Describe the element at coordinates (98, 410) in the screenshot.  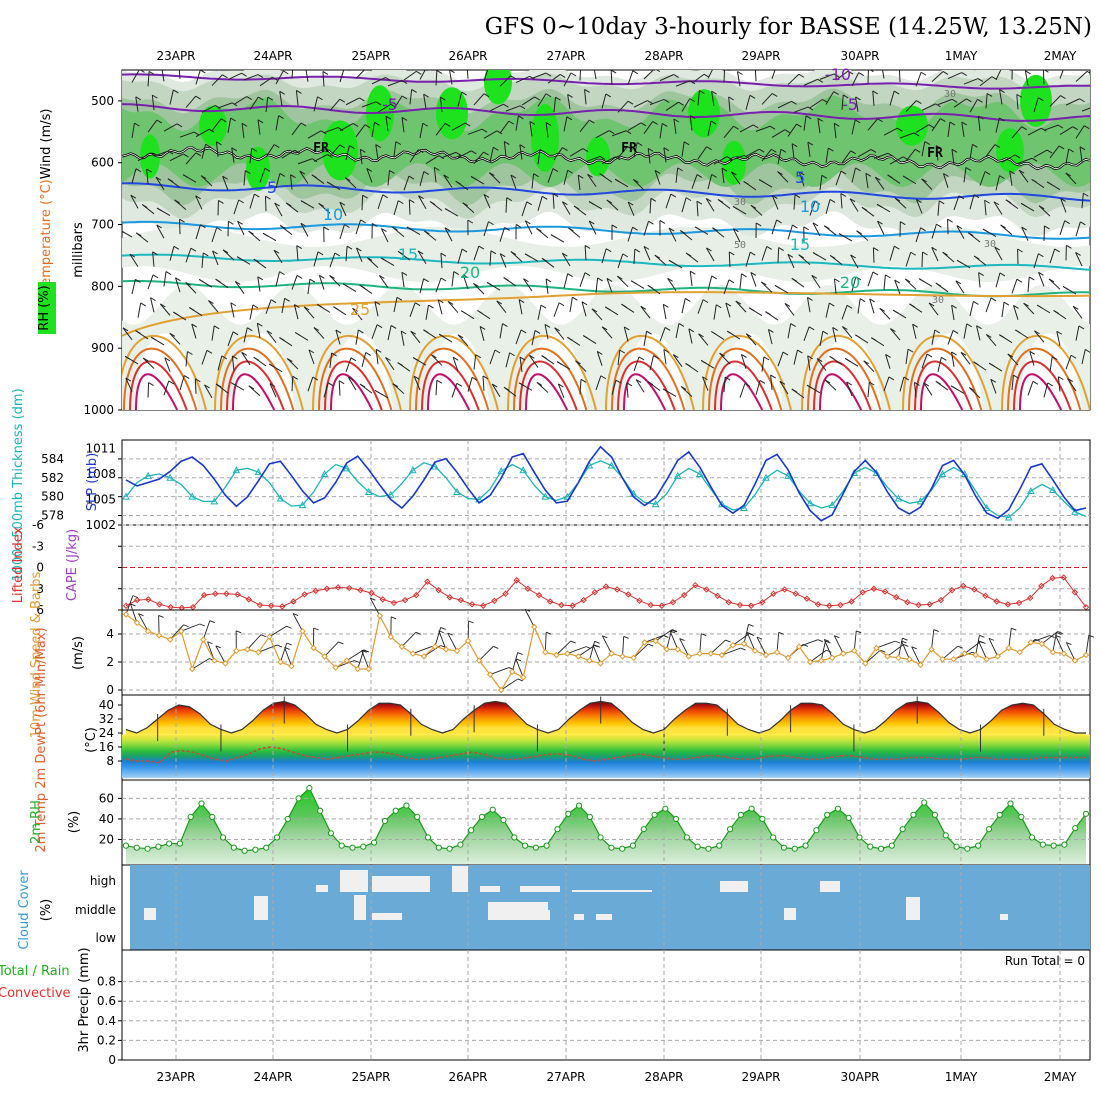
I see `pressure-tick-label: 1000` at that location.